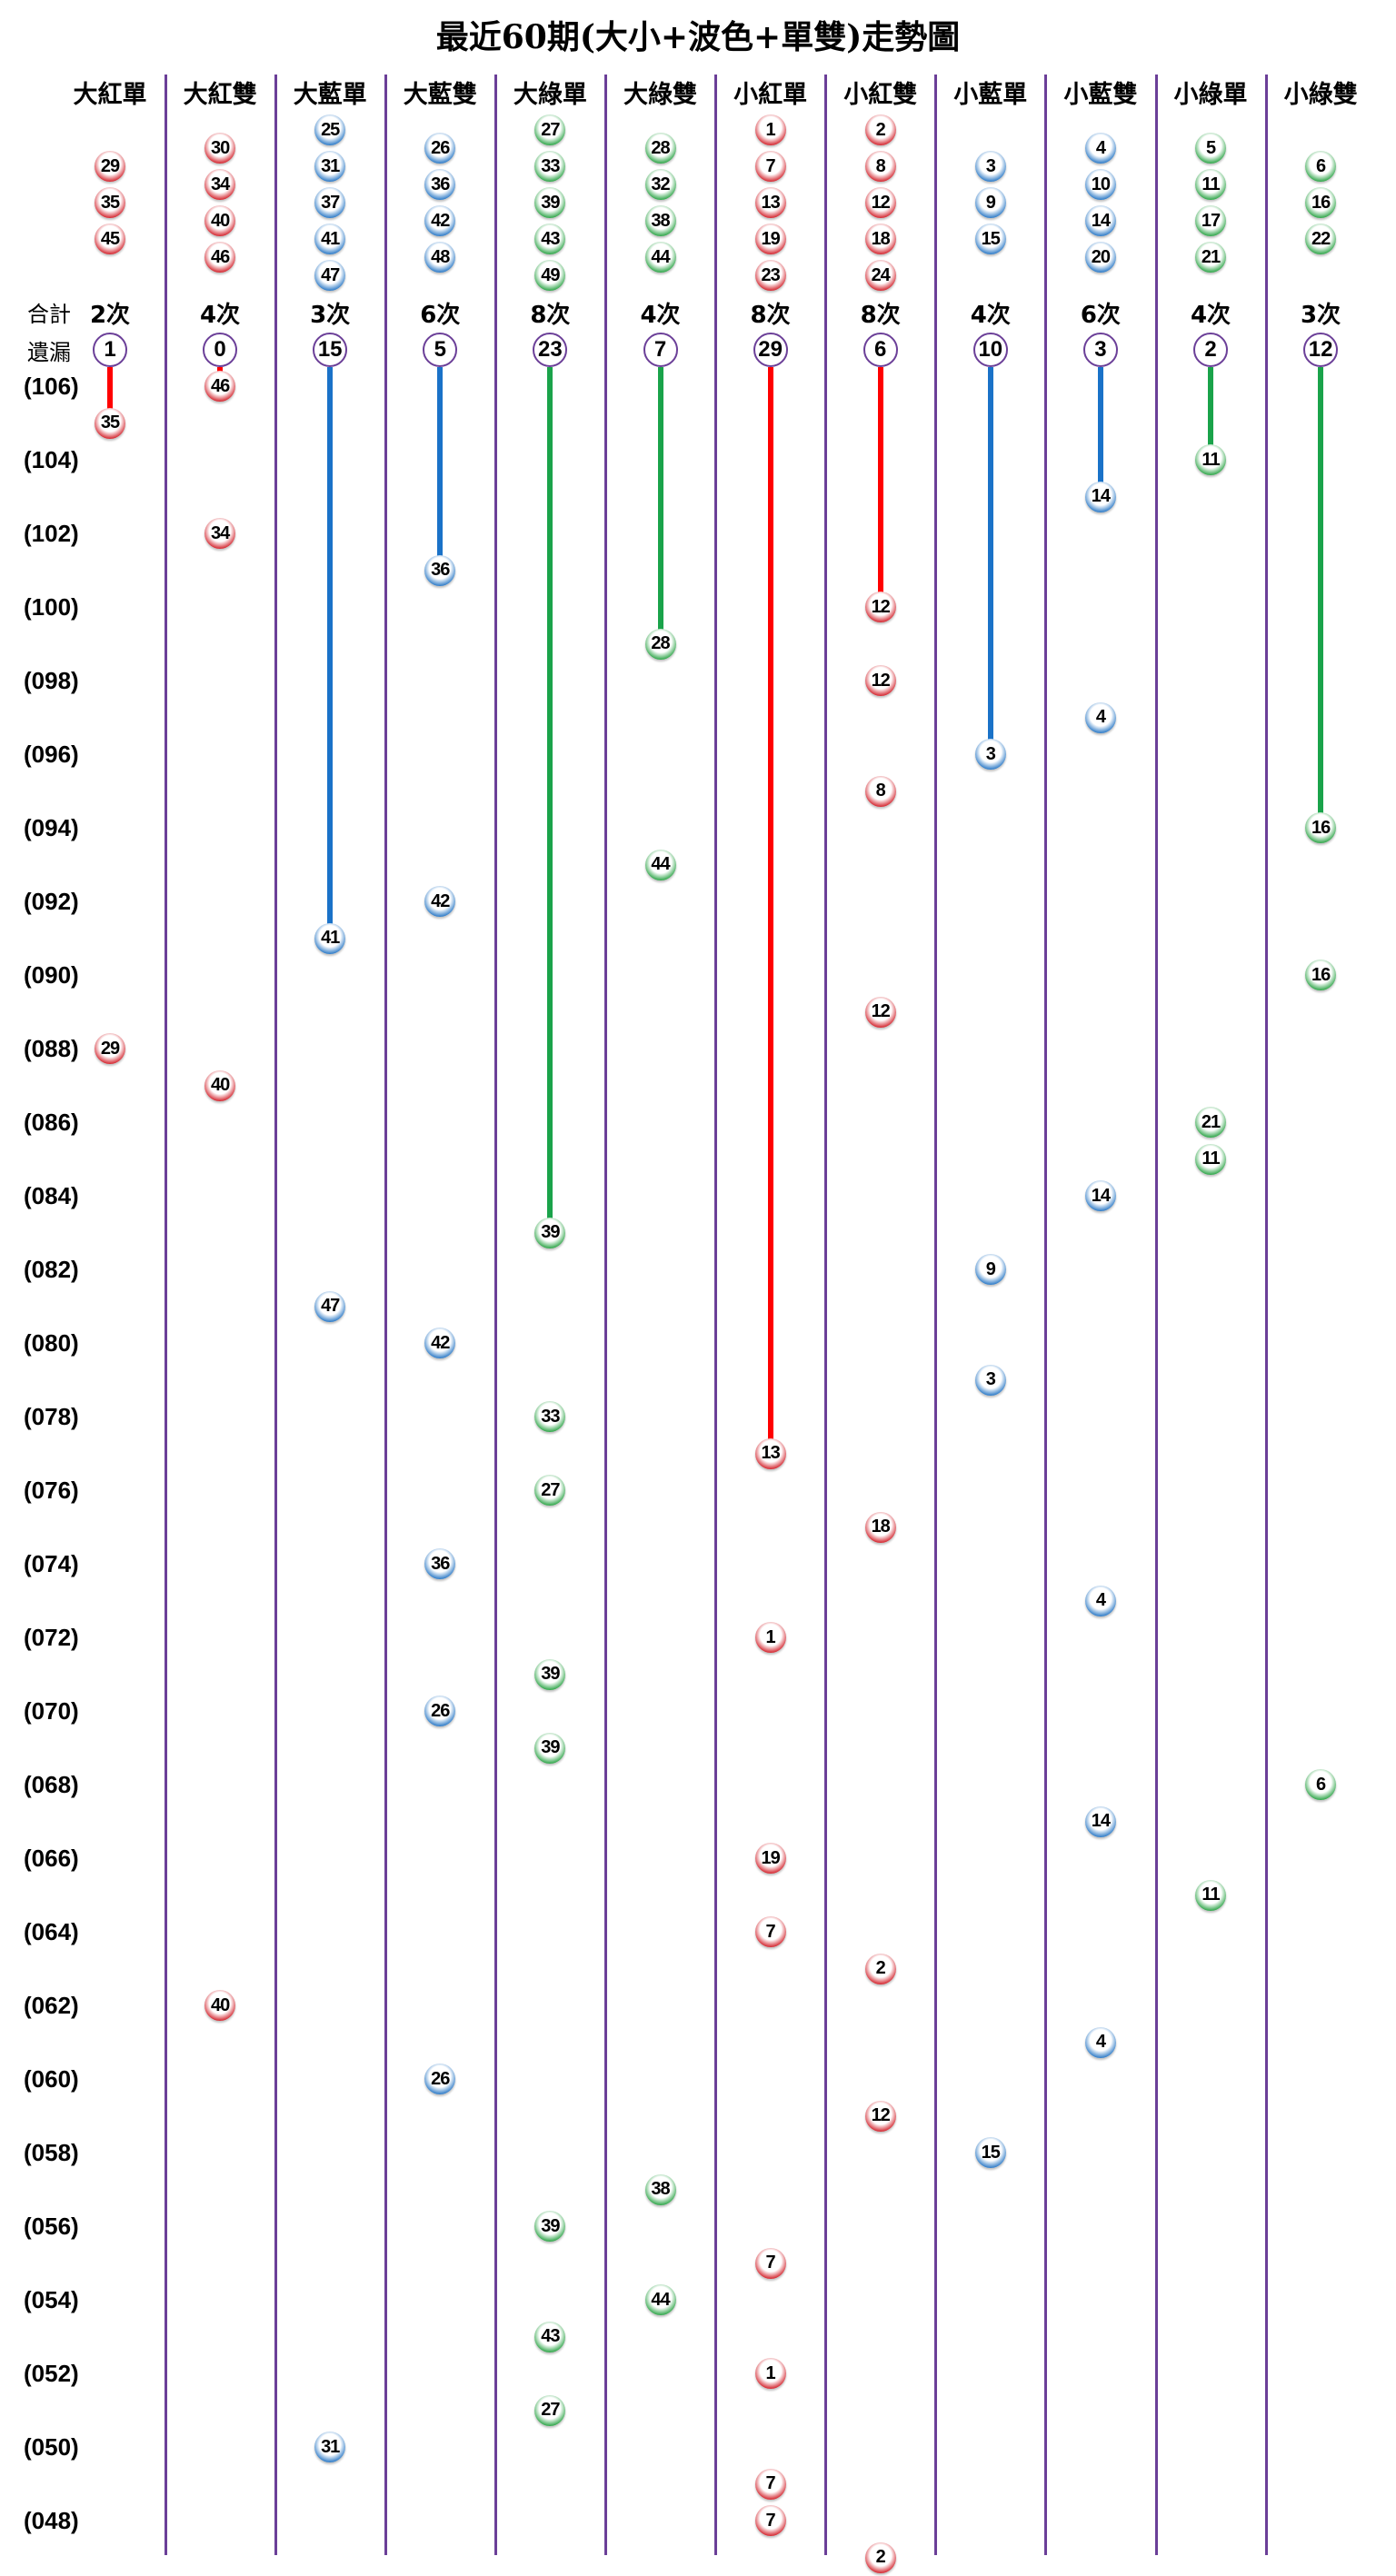 The height and width of the screenshot is (2576, 1396). Describe the element at coordinates (51, 1343) in the screenshot. I see `period-label: (080)` at that location.